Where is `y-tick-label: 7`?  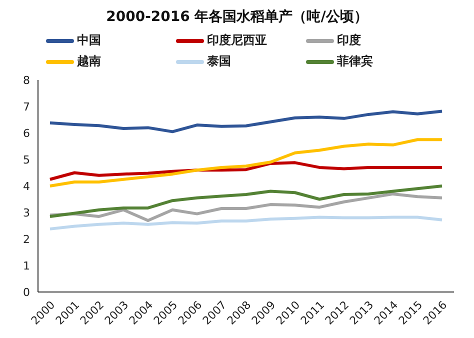 y-tick-label: 7 is located at coordinates (26, 107).